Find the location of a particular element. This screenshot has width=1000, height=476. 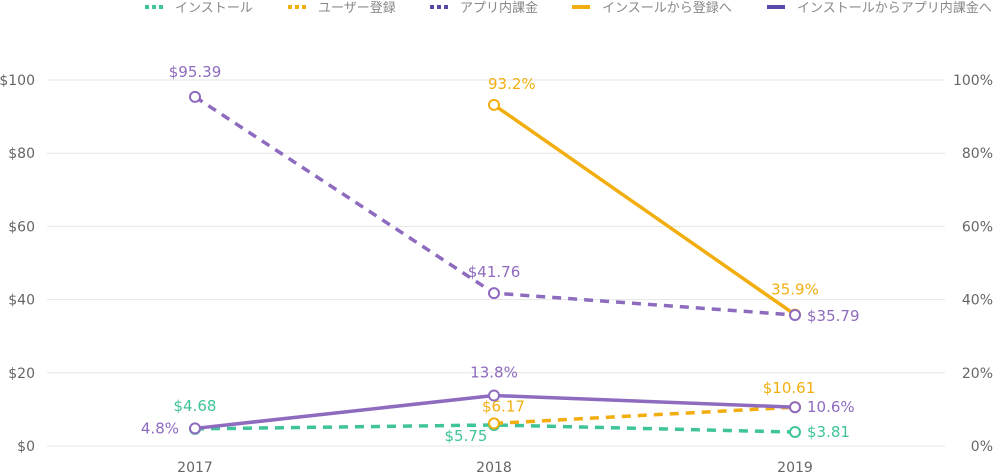

data-label: $35.79 is located at coordinates (833, 316).